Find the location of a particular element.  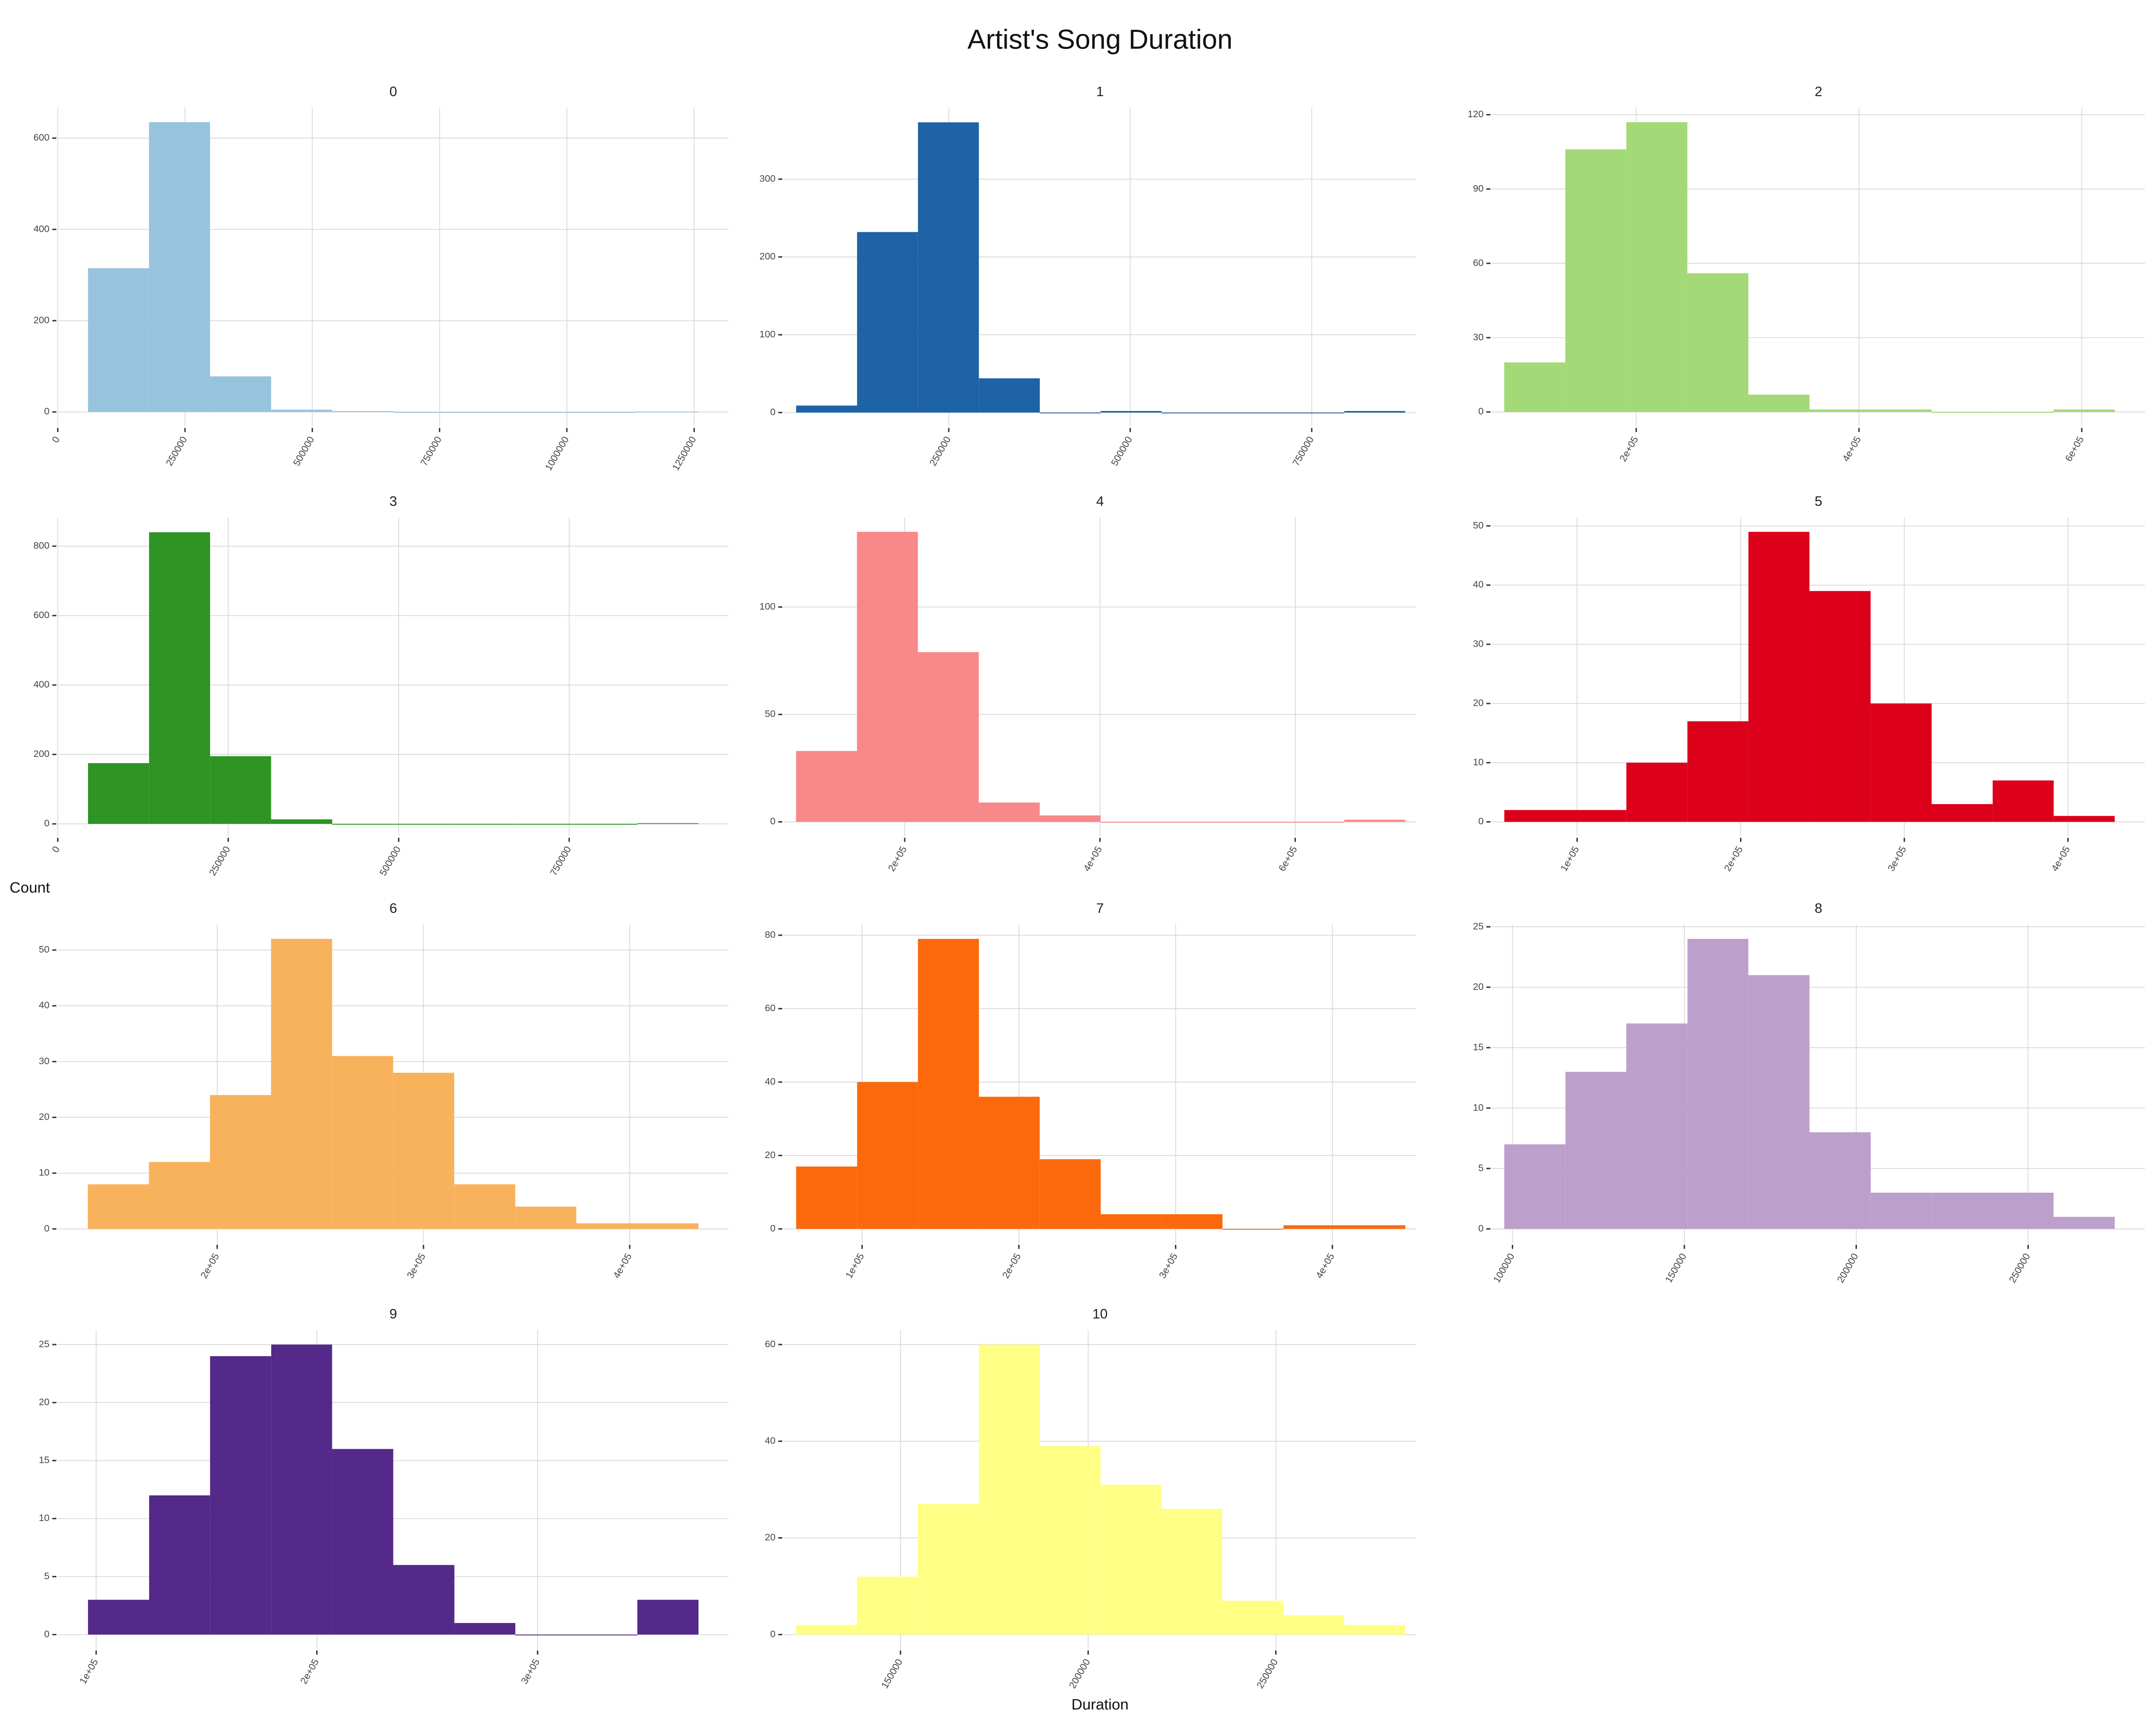

panel-title: 0 is located at coordinates (393, 91).